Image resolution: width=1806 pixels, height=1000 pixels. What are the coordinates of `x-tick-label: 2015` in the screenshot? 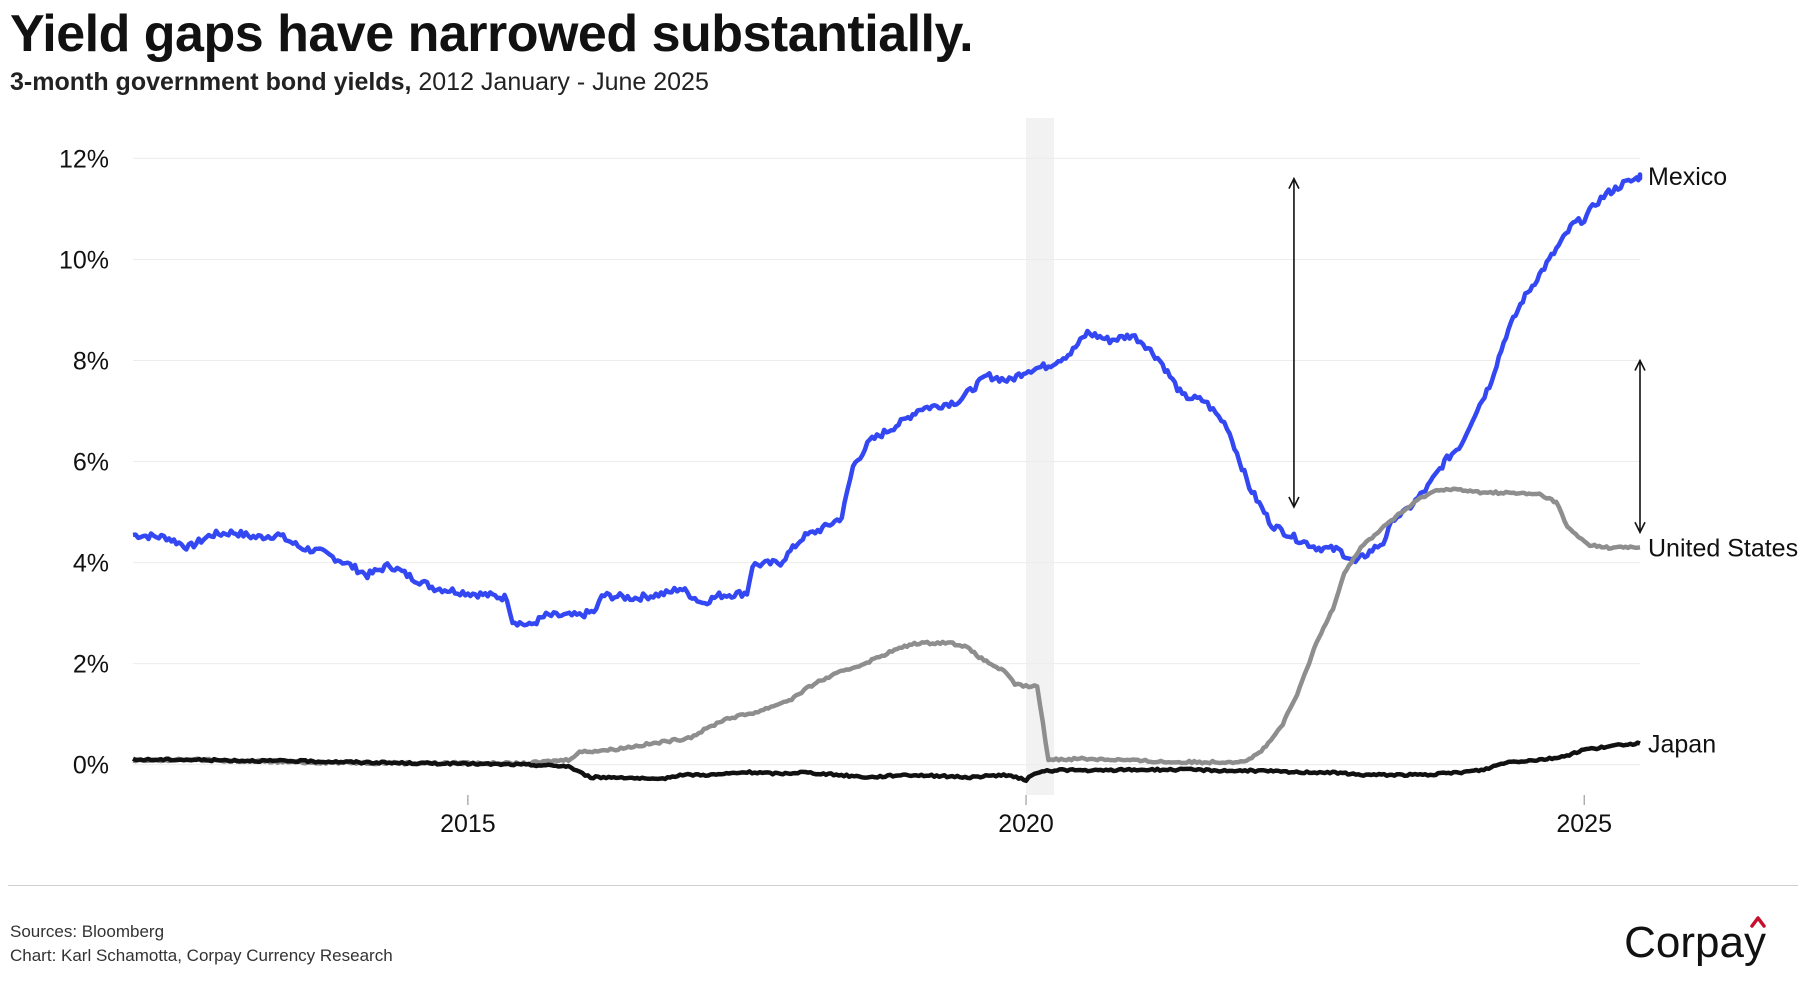 It's located at (468, 824).